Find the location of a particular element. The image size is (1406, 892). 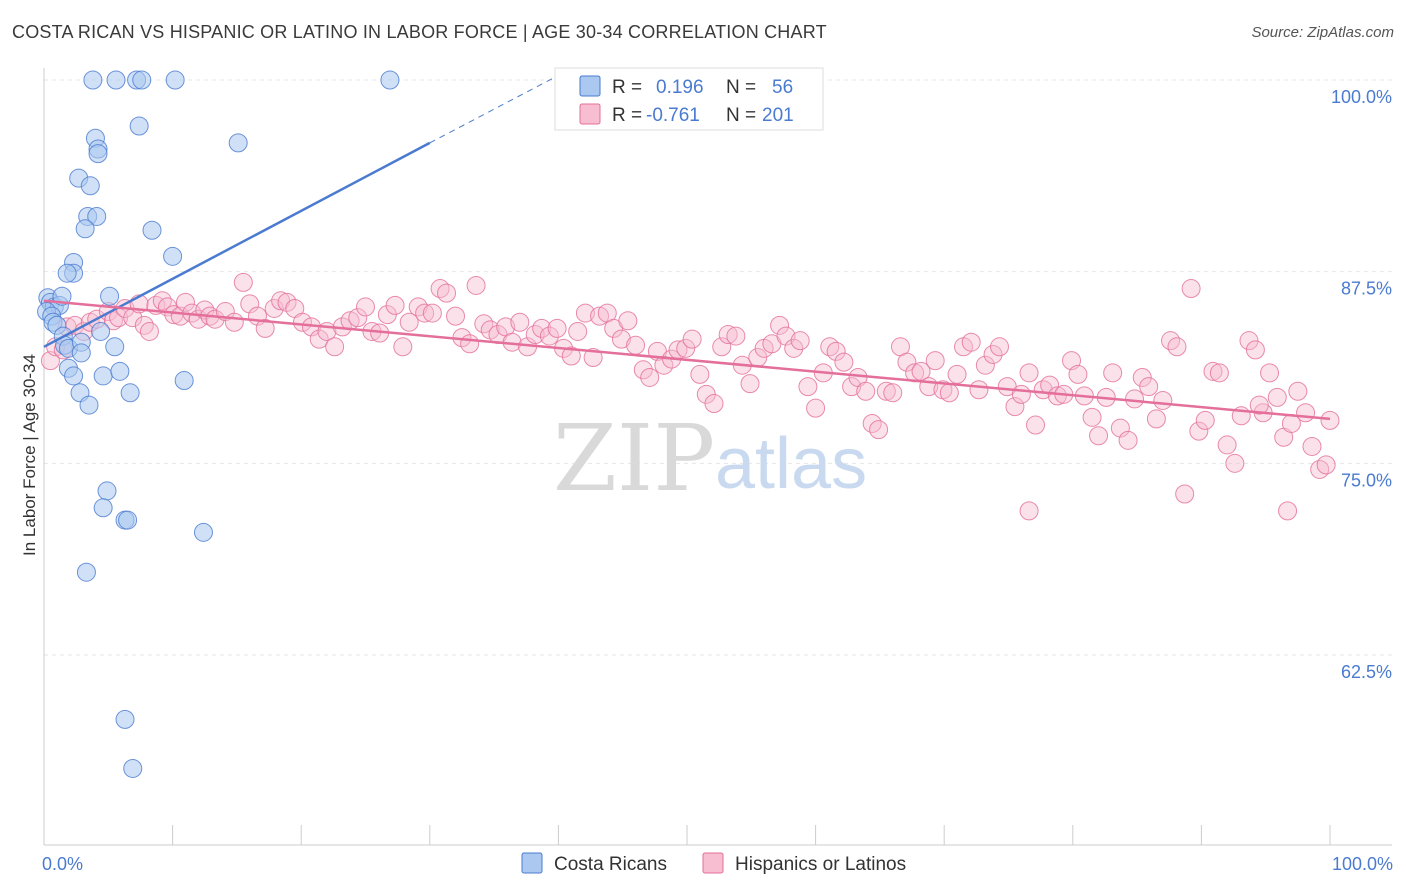

trend-line-costa-ricans-extension is located at coordinates (494, 109).